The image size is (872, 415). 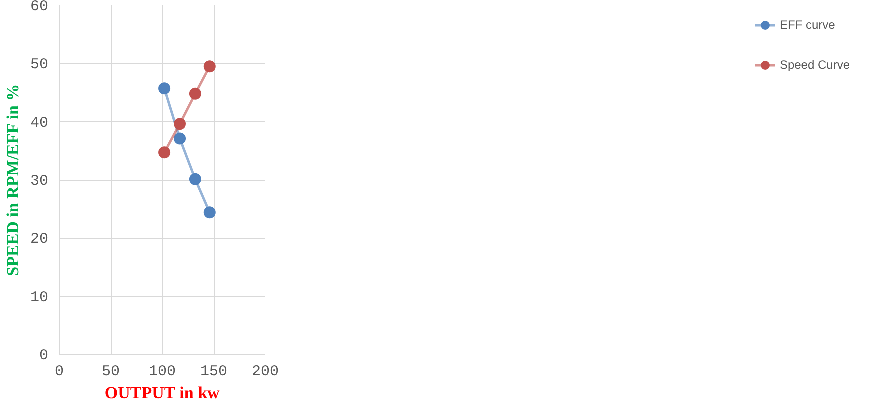 I want to click on y-tick-label: 30, so click(x=39, y=181).